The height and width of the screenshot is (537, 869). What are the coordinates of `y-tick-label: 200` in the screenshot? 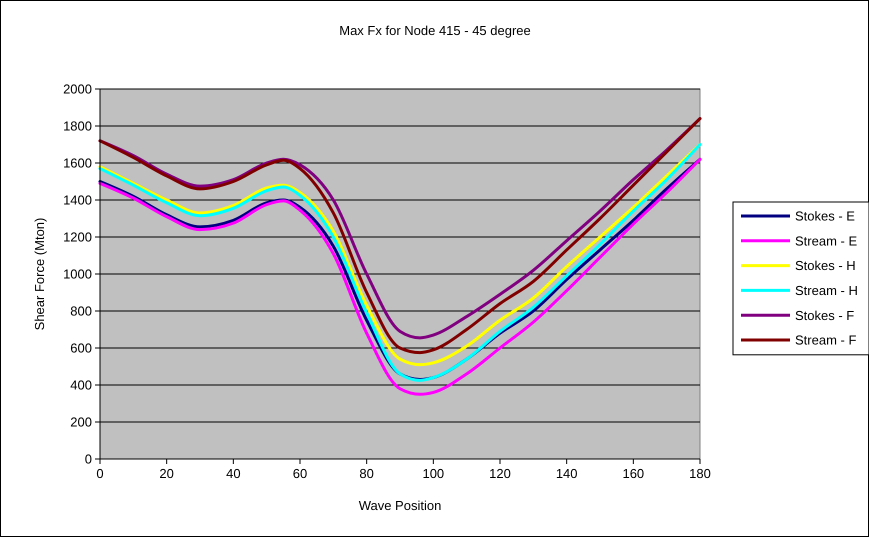 It's located at (81, 422).